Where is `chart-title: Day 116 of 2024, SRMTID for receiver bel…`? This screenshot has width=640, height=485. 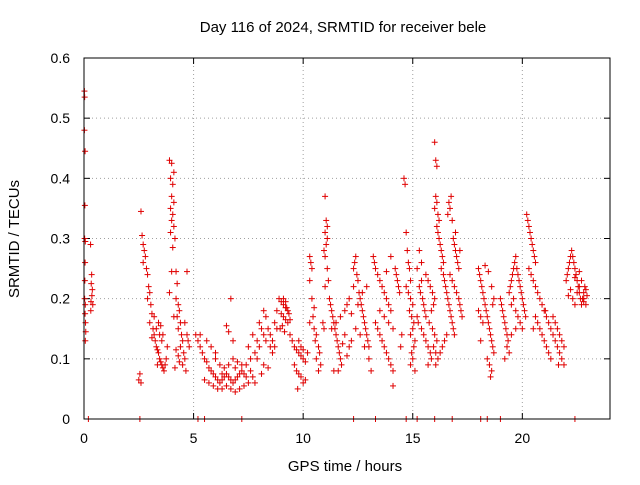 chart-title: Day 116 of 2024, SRMTID for receiver bel… is located at coordinates (343, 27).